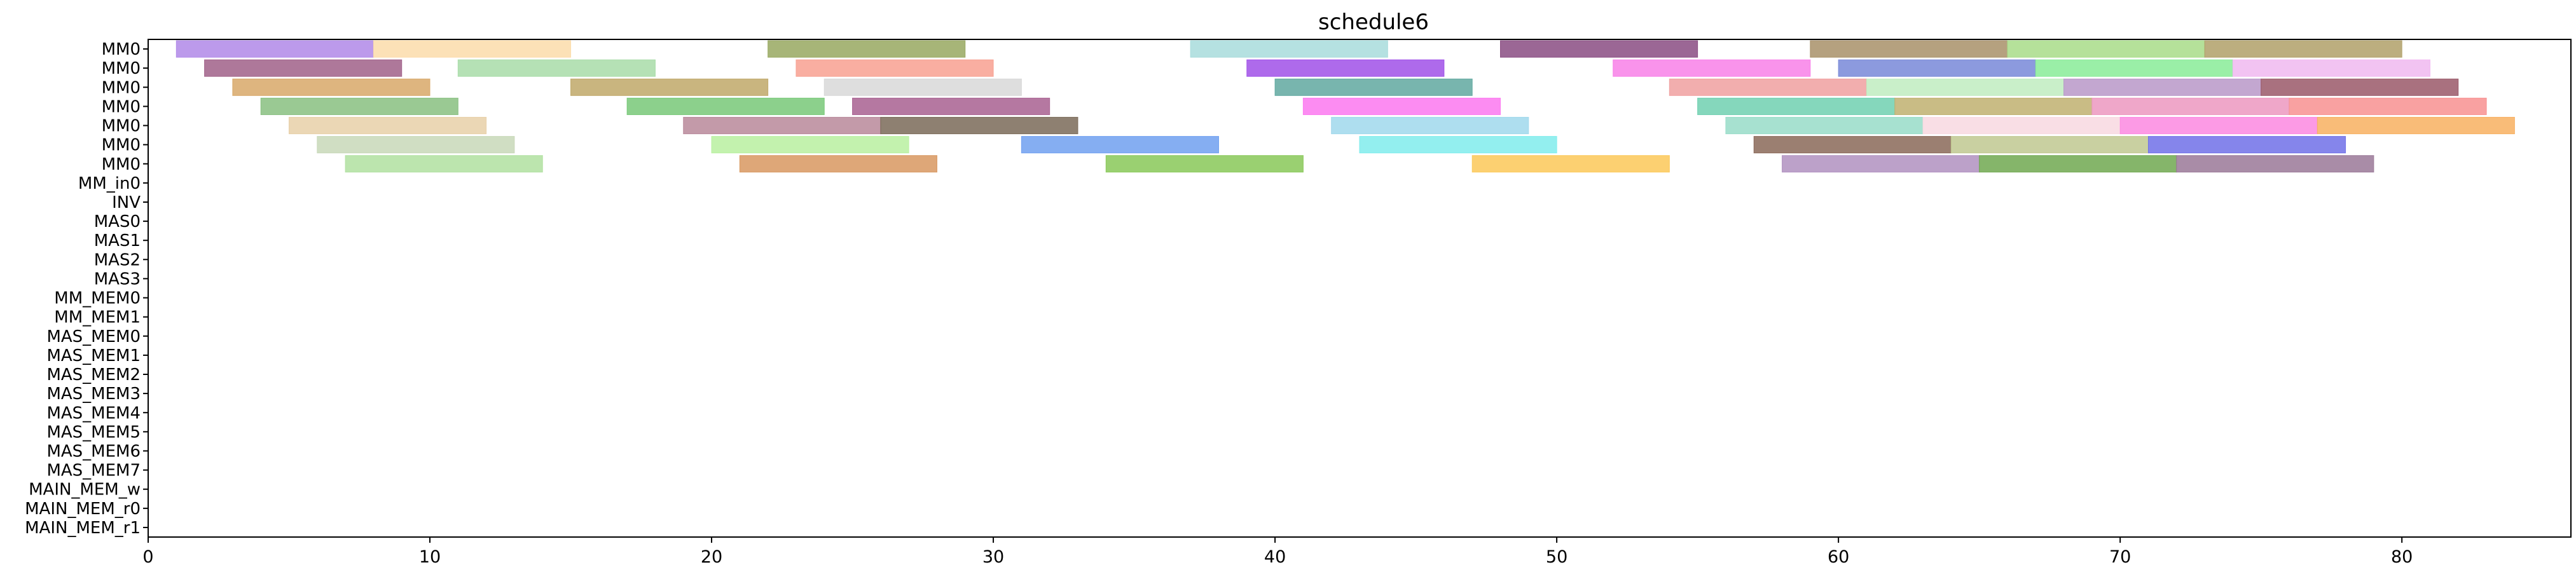 Image resolution: width=2576 pixels, height=572 pixels. What do you see at coordinates (94, 336) in the screenshot?
I see `y-tick-label: MAS_MEM0` at bounding box center [94, 336].